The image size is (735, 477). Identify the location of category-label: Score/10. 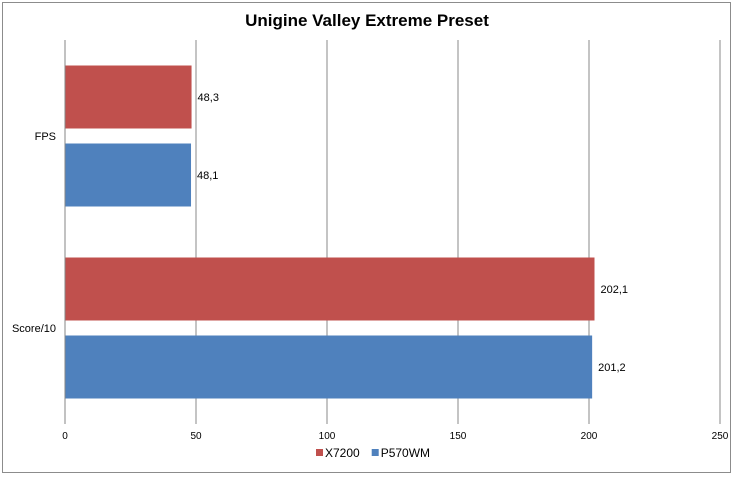
(34, 329).